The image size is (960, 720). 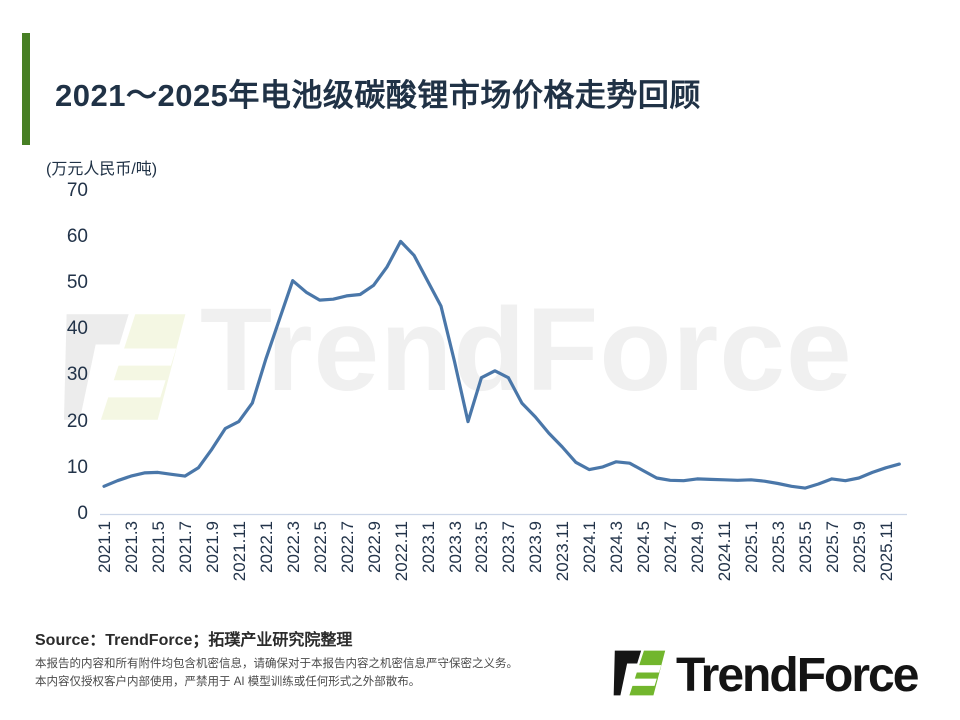 What do you see at coordinates (26, 89) in the screenshot?
I see `title-accent-bar` at bounding box center [26, 89].